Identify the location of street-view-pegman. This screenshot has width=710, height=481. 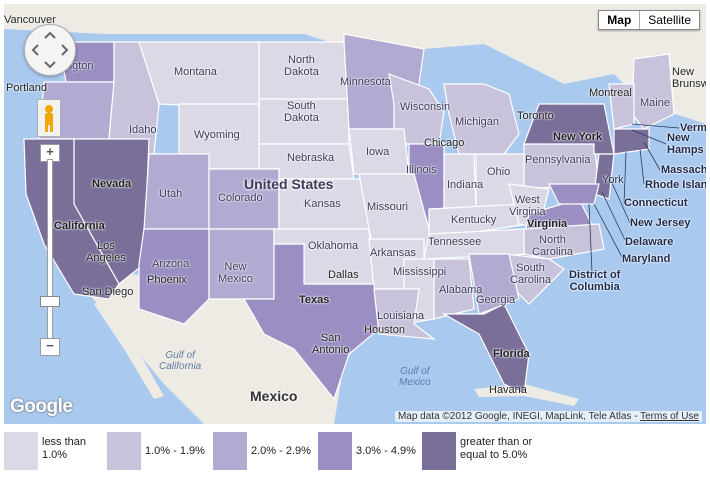
(49, 118).